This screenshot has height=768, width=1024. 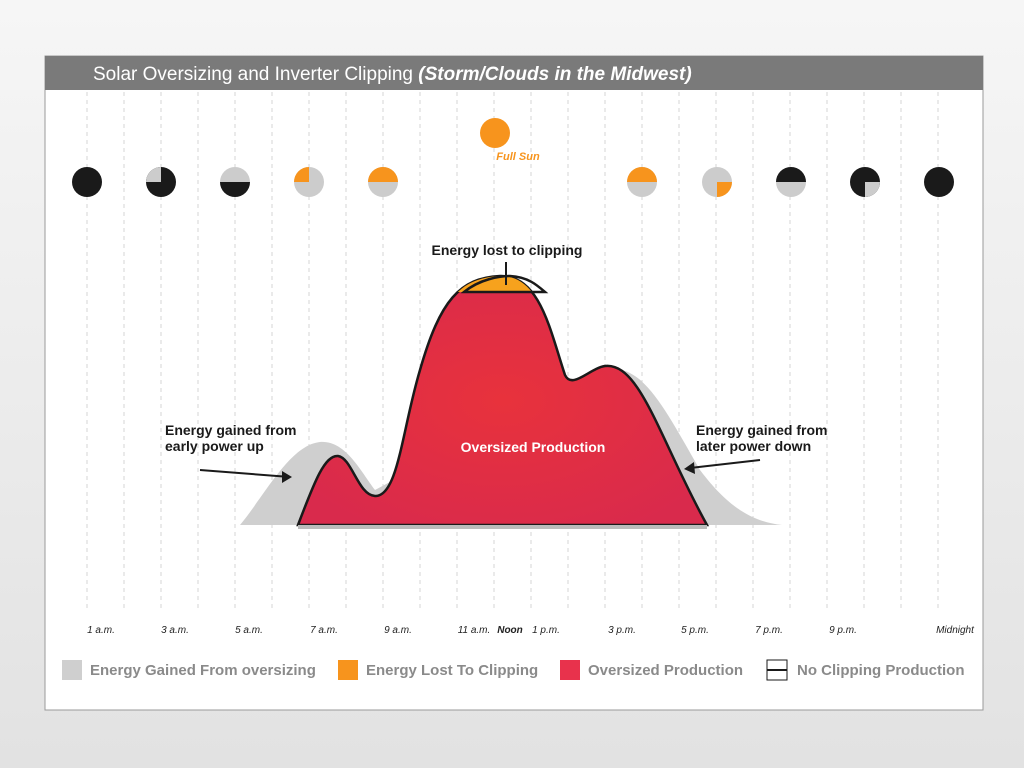 What do you see at coordinates (753, 446) in the screenshot?
I see `late-label-2: later power down` at bounding box center [753, 446].